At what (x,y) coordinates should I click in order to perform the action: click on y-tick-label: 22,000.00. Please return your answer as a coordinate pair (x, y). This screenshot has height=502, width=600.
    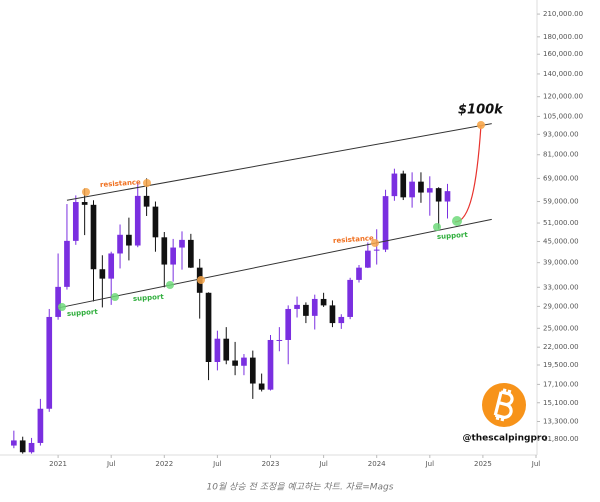
    Looking at the image, I should click on (561, 347).